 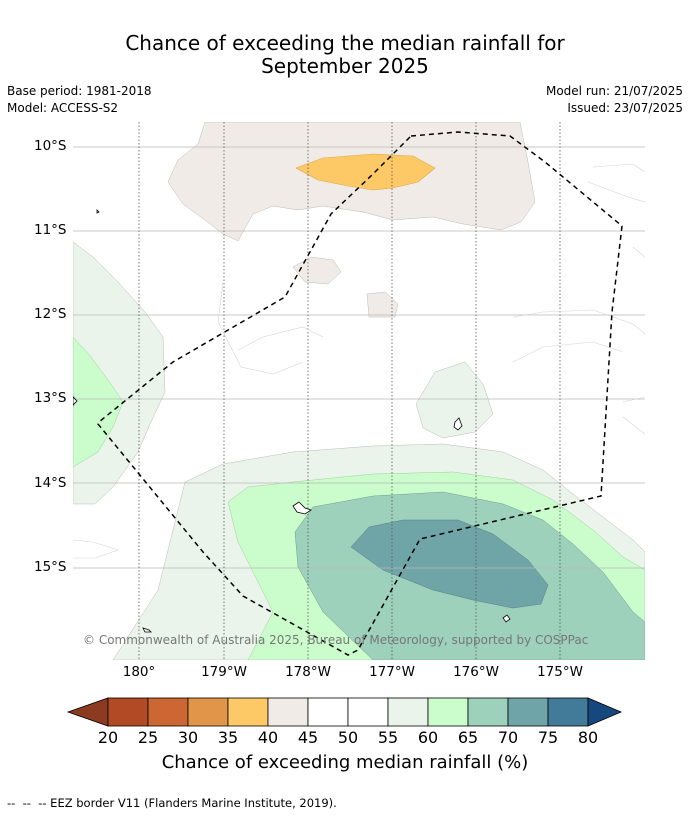 What do you see at coordinates (108, 737) in the screenshot?
I see `cb-tick-20: 20` at bounding box center [108, 737].